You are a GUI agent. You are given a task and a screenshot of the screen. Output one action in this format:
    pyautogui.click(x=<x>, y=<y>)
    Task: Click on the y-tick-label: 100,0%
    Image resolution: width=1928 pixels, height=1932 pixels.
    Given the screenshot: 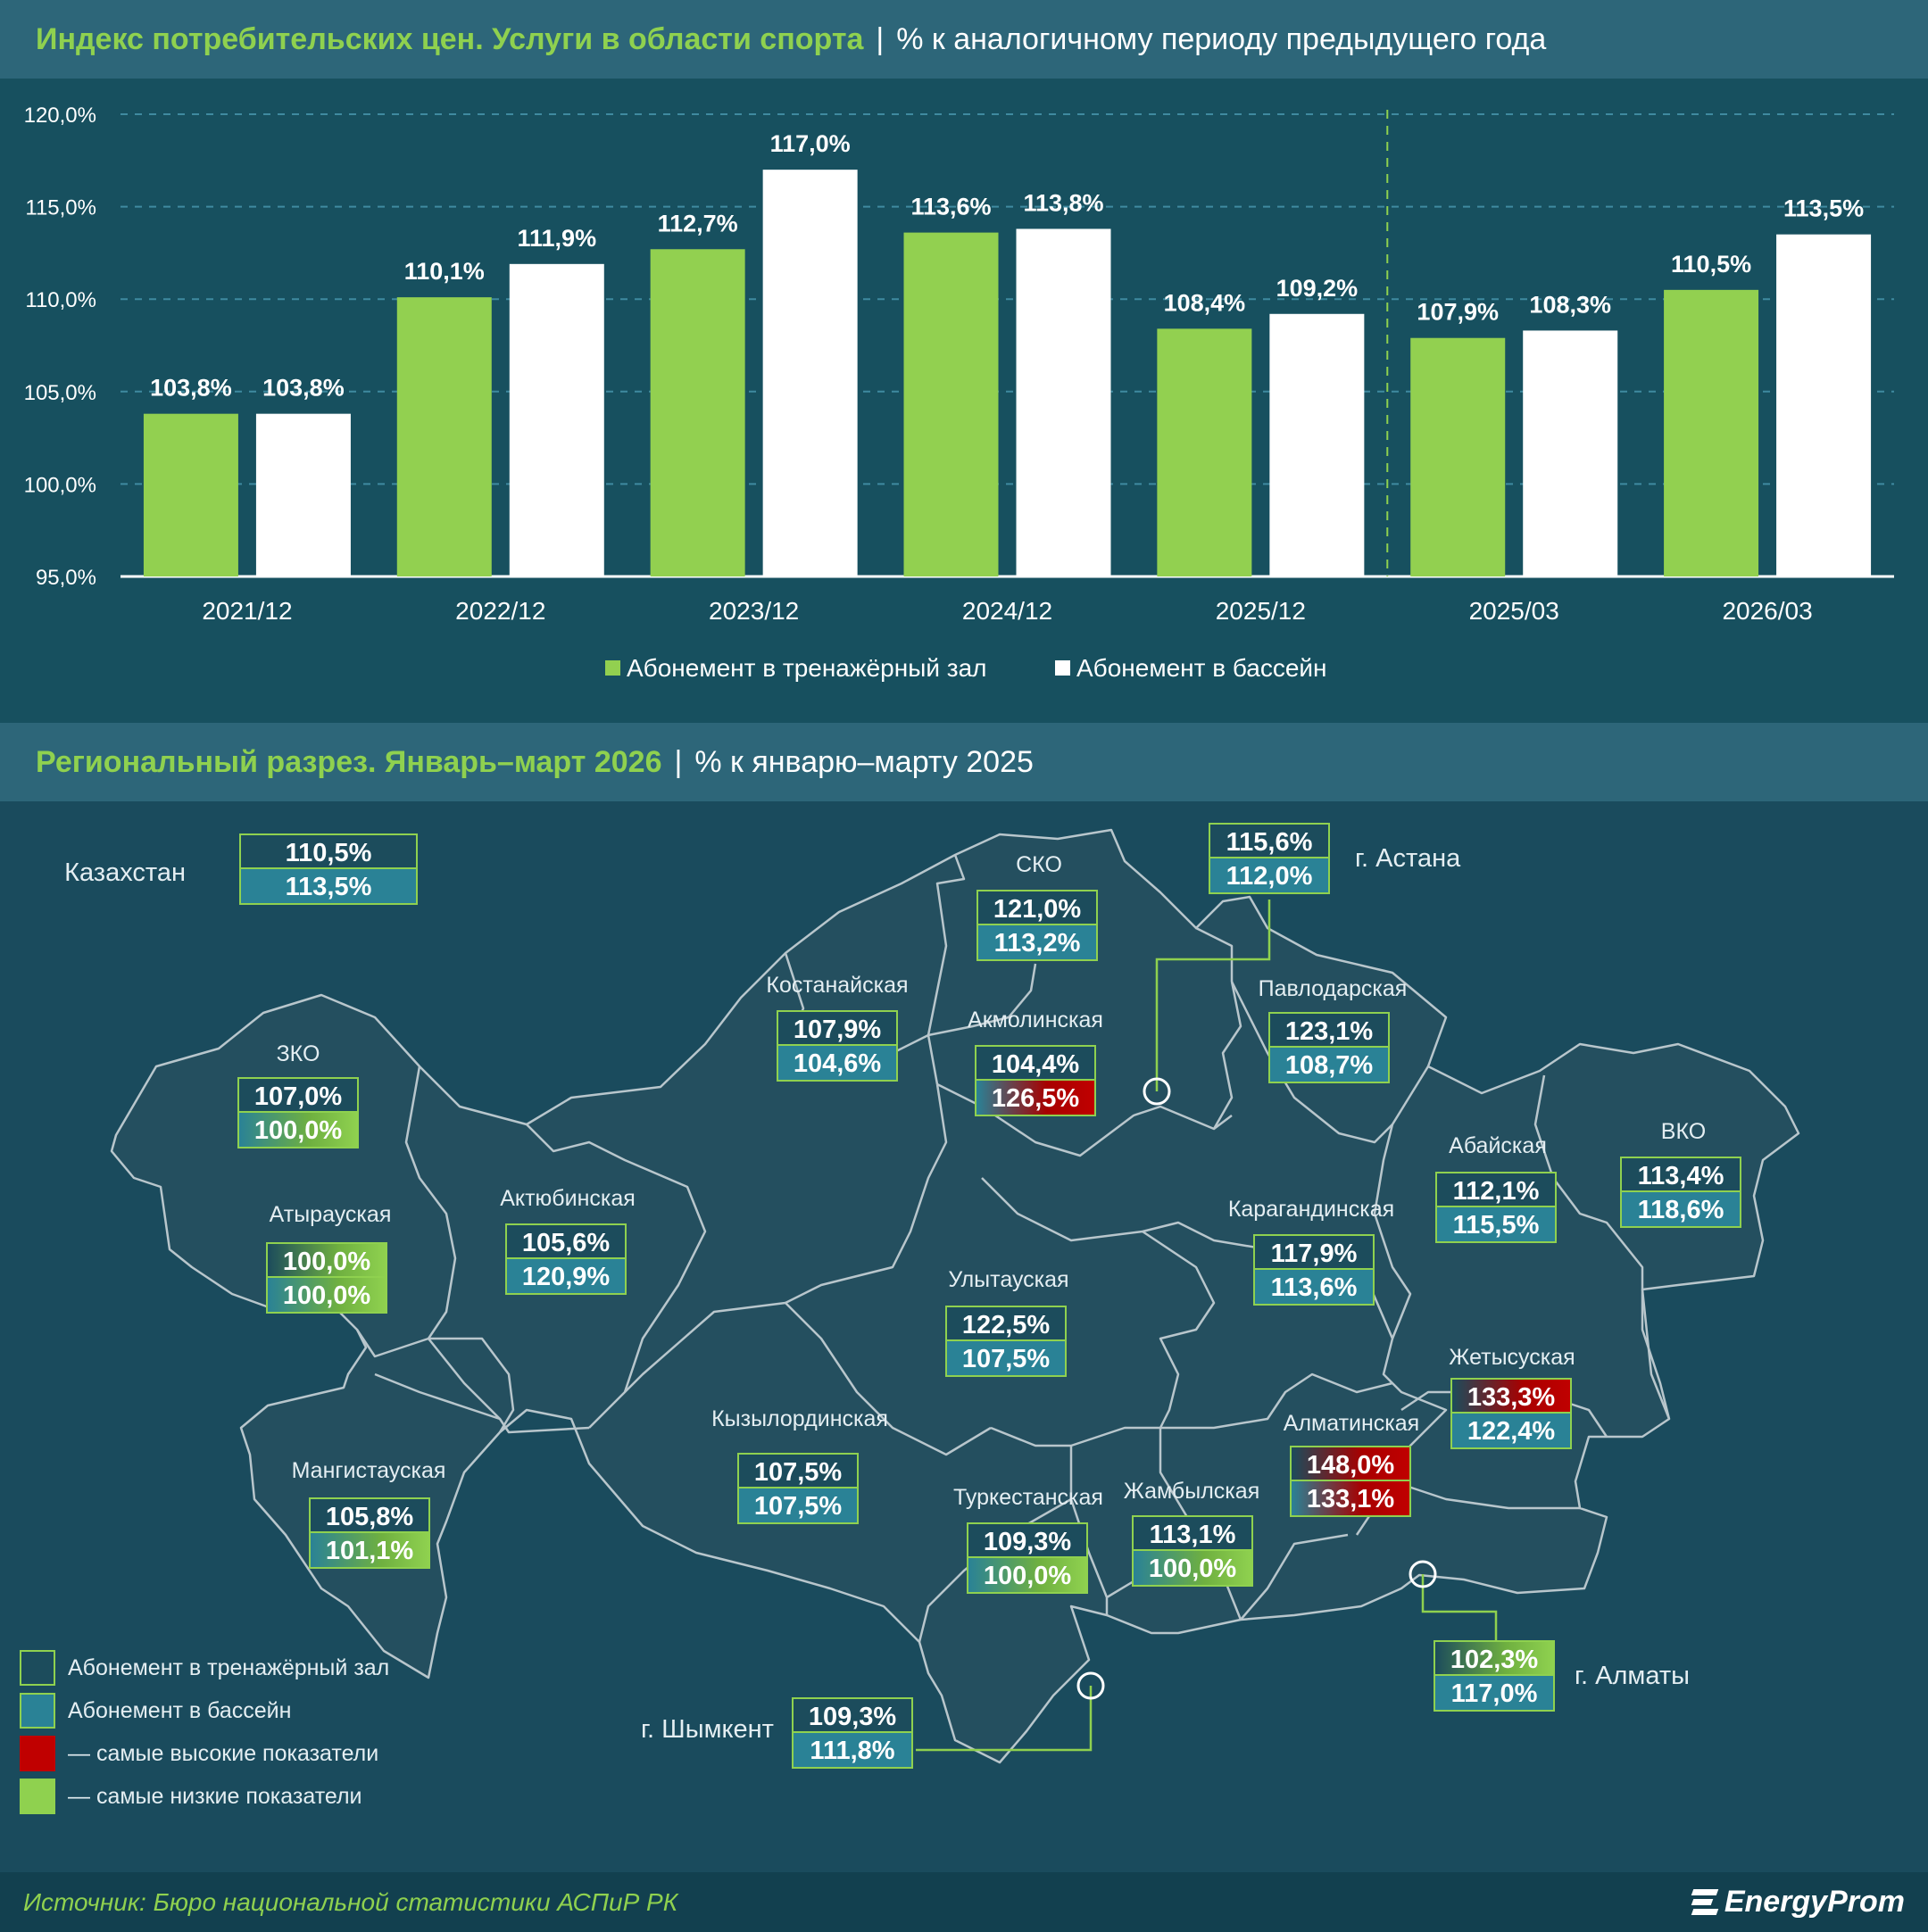 What is the action you would take?
    pyautogui.click(x=60, y=485)
    